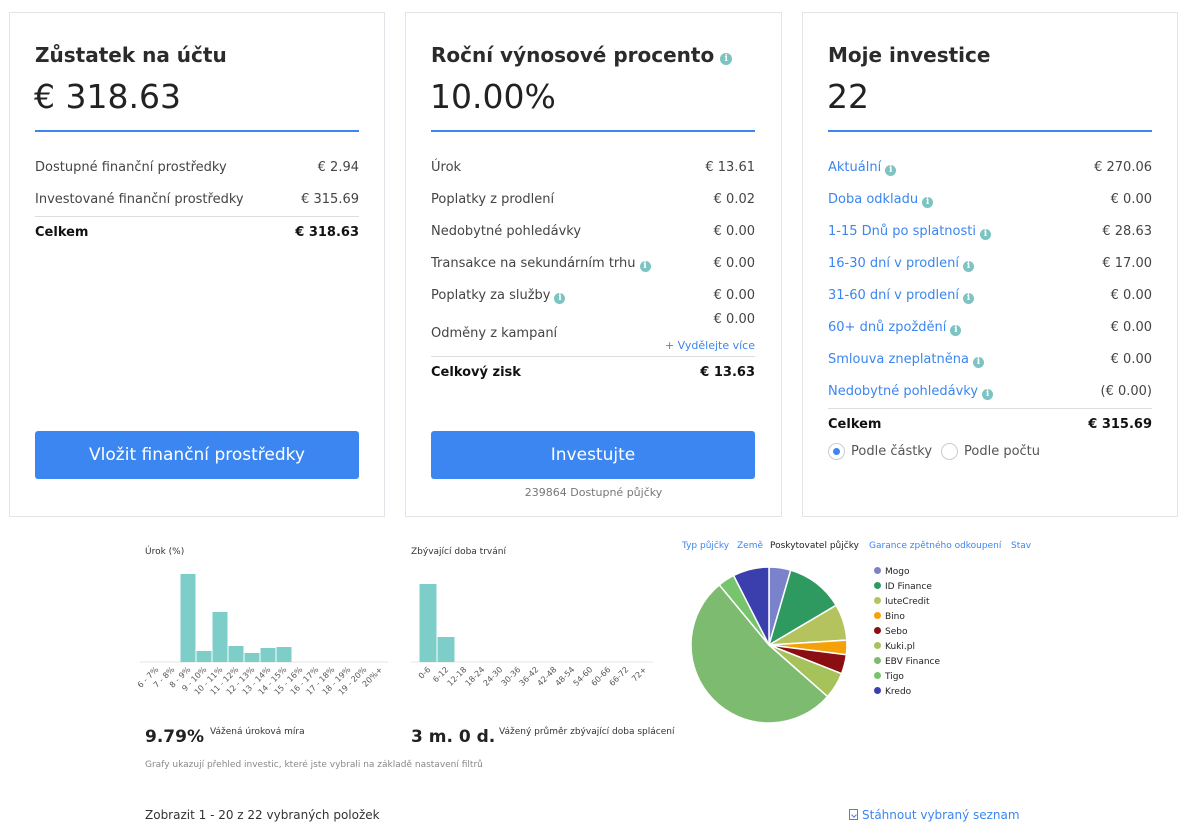  Describe the element at coordinates (903, 391) in the screenshot. I see `row-label-text: Nedobytné pohledávky` at that location.